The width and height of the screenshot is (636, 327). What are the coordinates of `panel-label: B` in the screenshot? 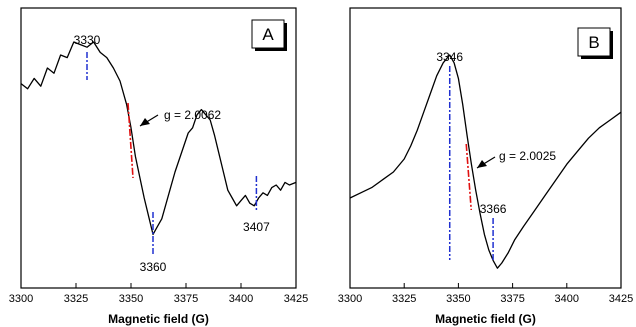 It's located at (593, 42).